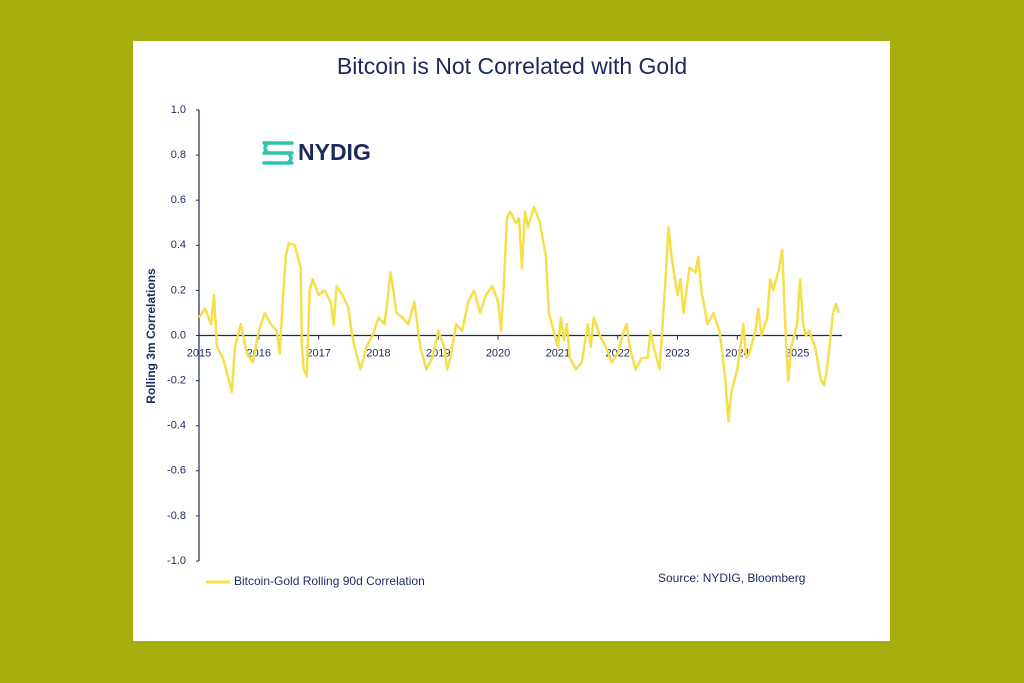  Describe the element at coordinates (178, 290) in the screenshot. I see `y-tick-label: 0.2` at that location.